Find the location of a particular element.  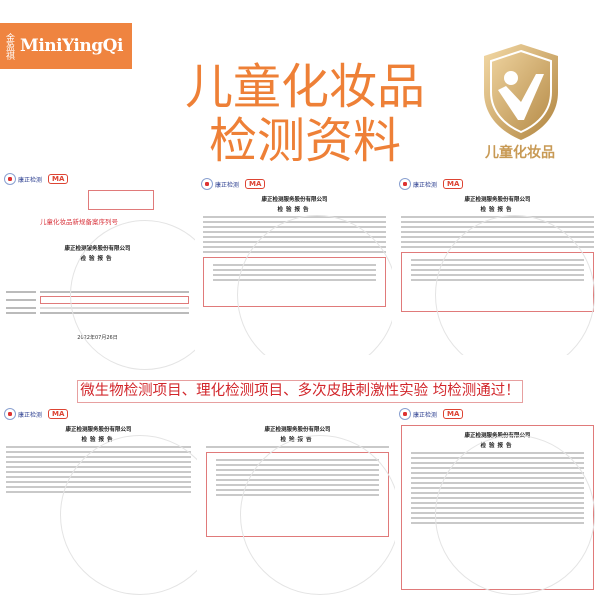

brand-logo: 金盈祺 MiniYingQi is located at coordinates (66, 46).